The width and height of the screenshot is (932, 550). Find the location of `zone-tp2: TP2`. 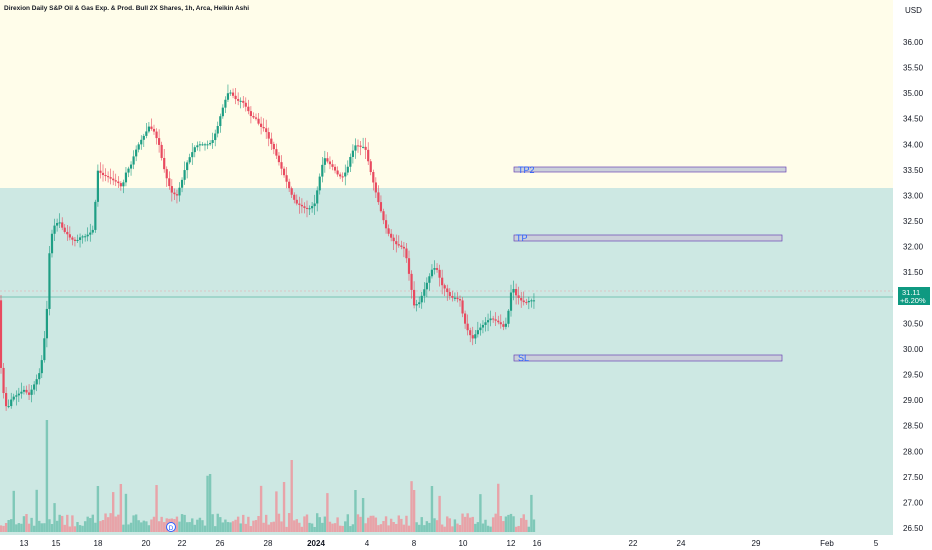

zone-tp2: TP2 is located at coordinates (650, 170).